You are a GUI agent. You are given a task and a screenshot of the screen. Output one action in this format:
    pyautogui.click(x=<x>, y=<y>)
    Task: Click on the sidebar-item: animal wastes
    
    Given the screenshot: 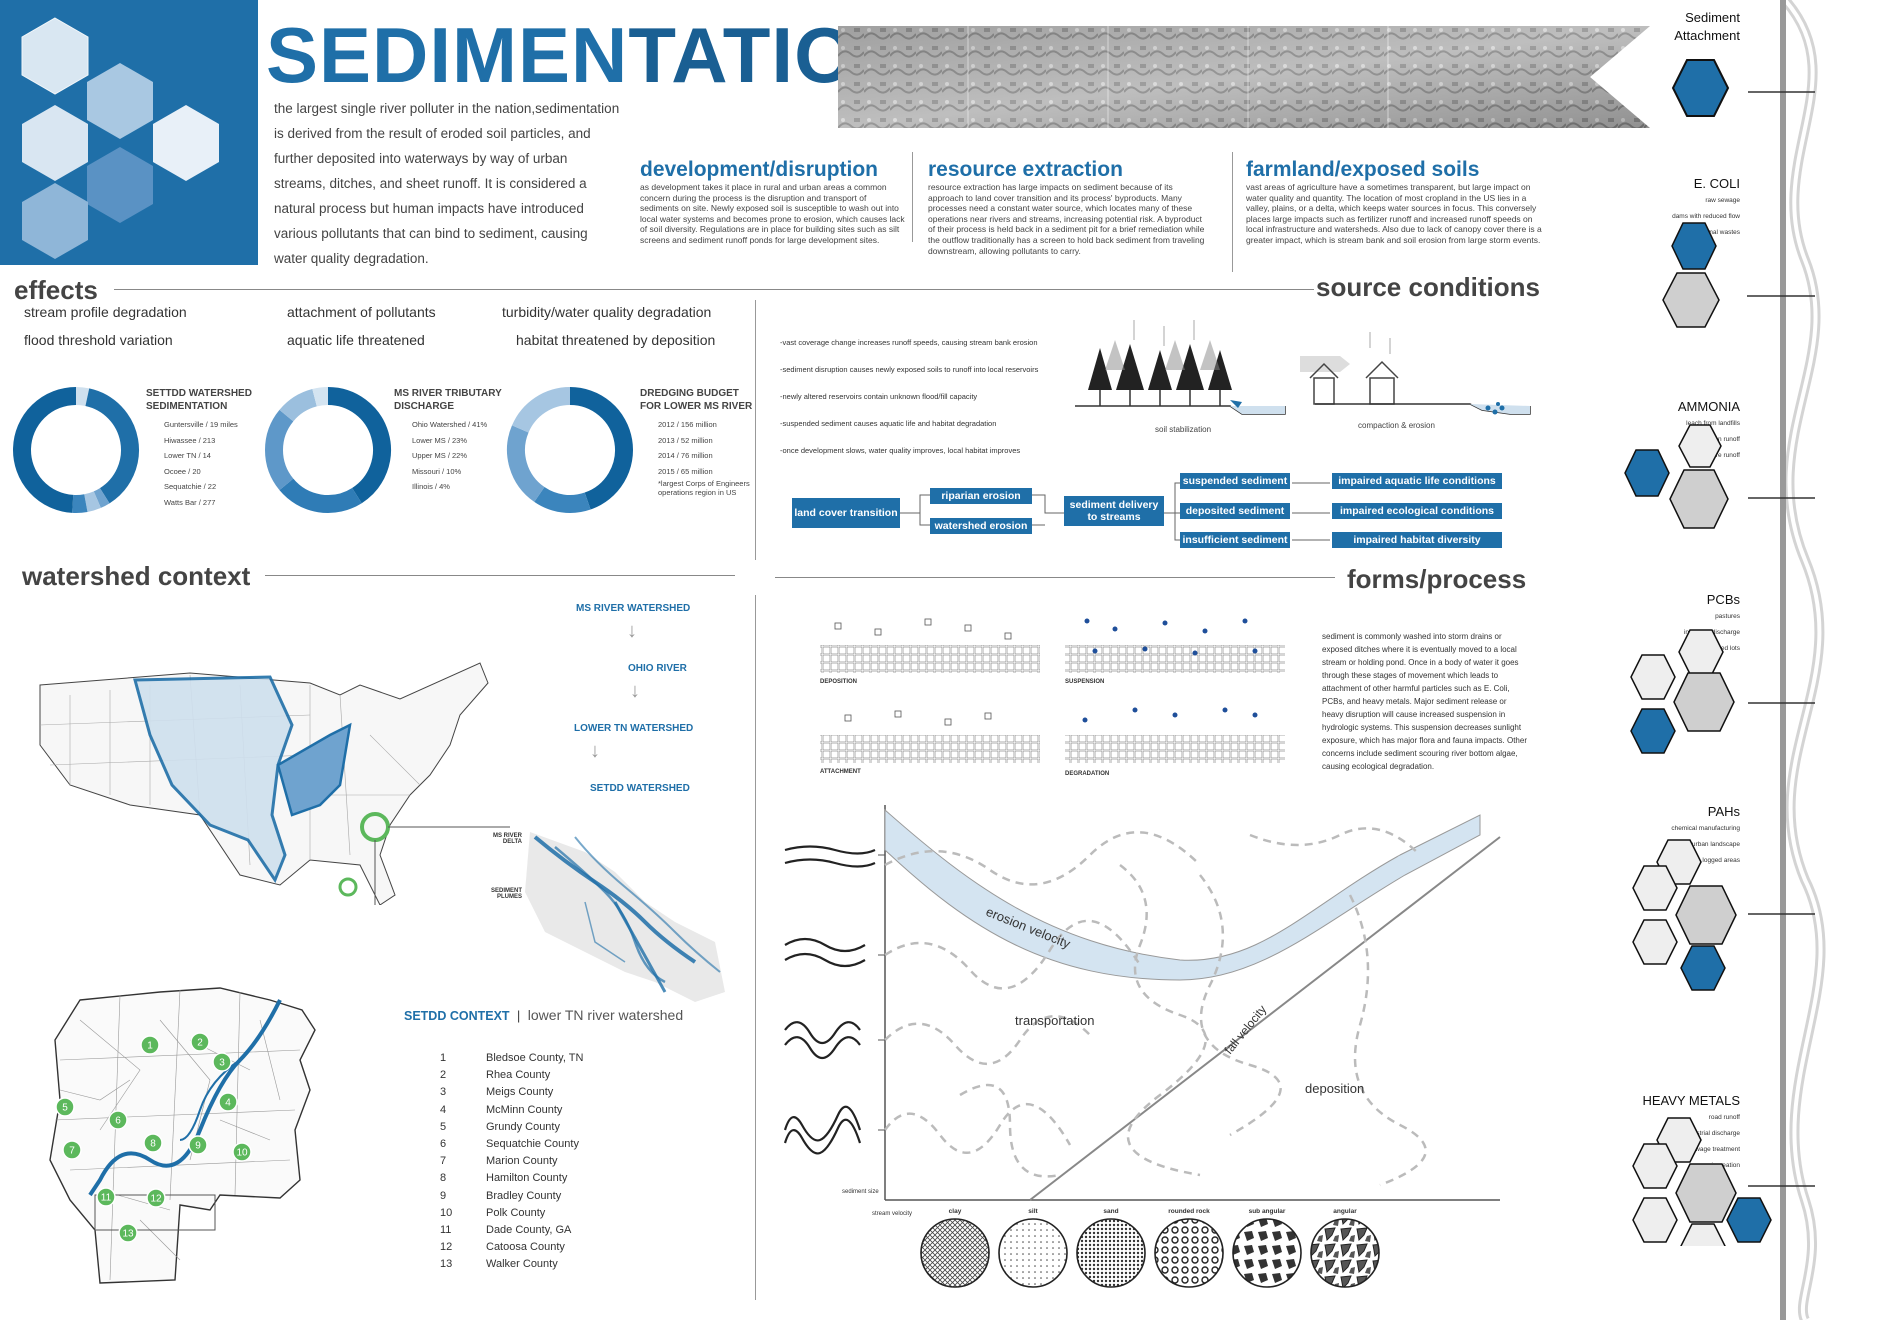 What is the action you would take?
    pyautogui.click(x=1719, y=232)
    